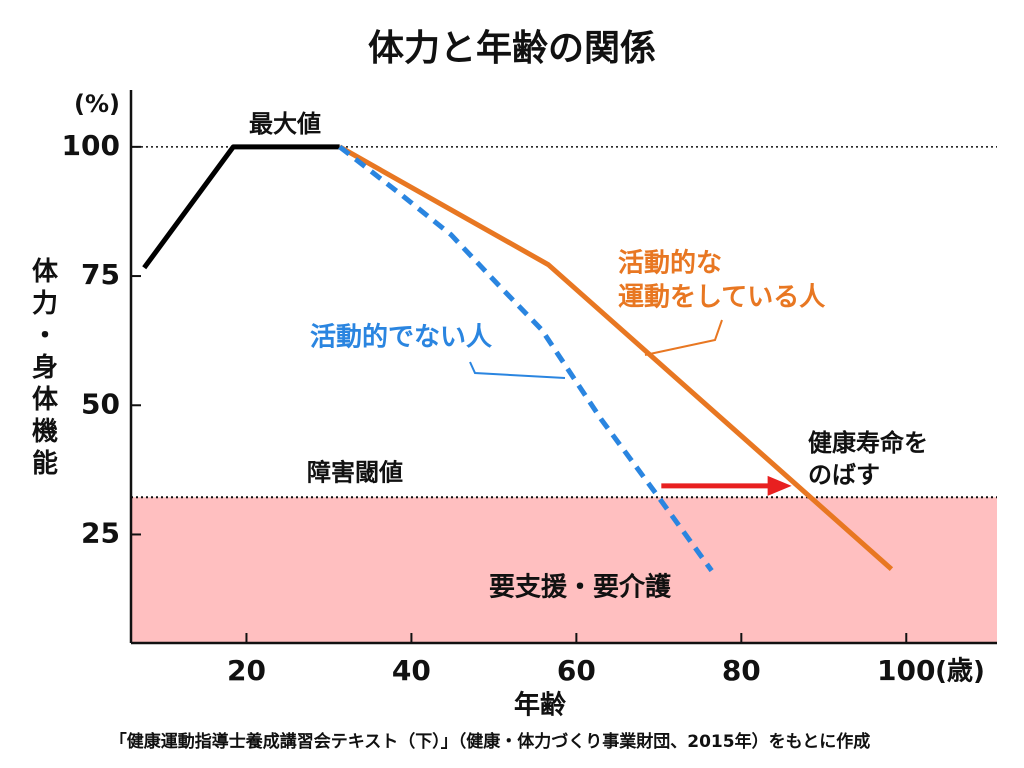  I want to click on y-tick-label: 75, so click(100, 274).